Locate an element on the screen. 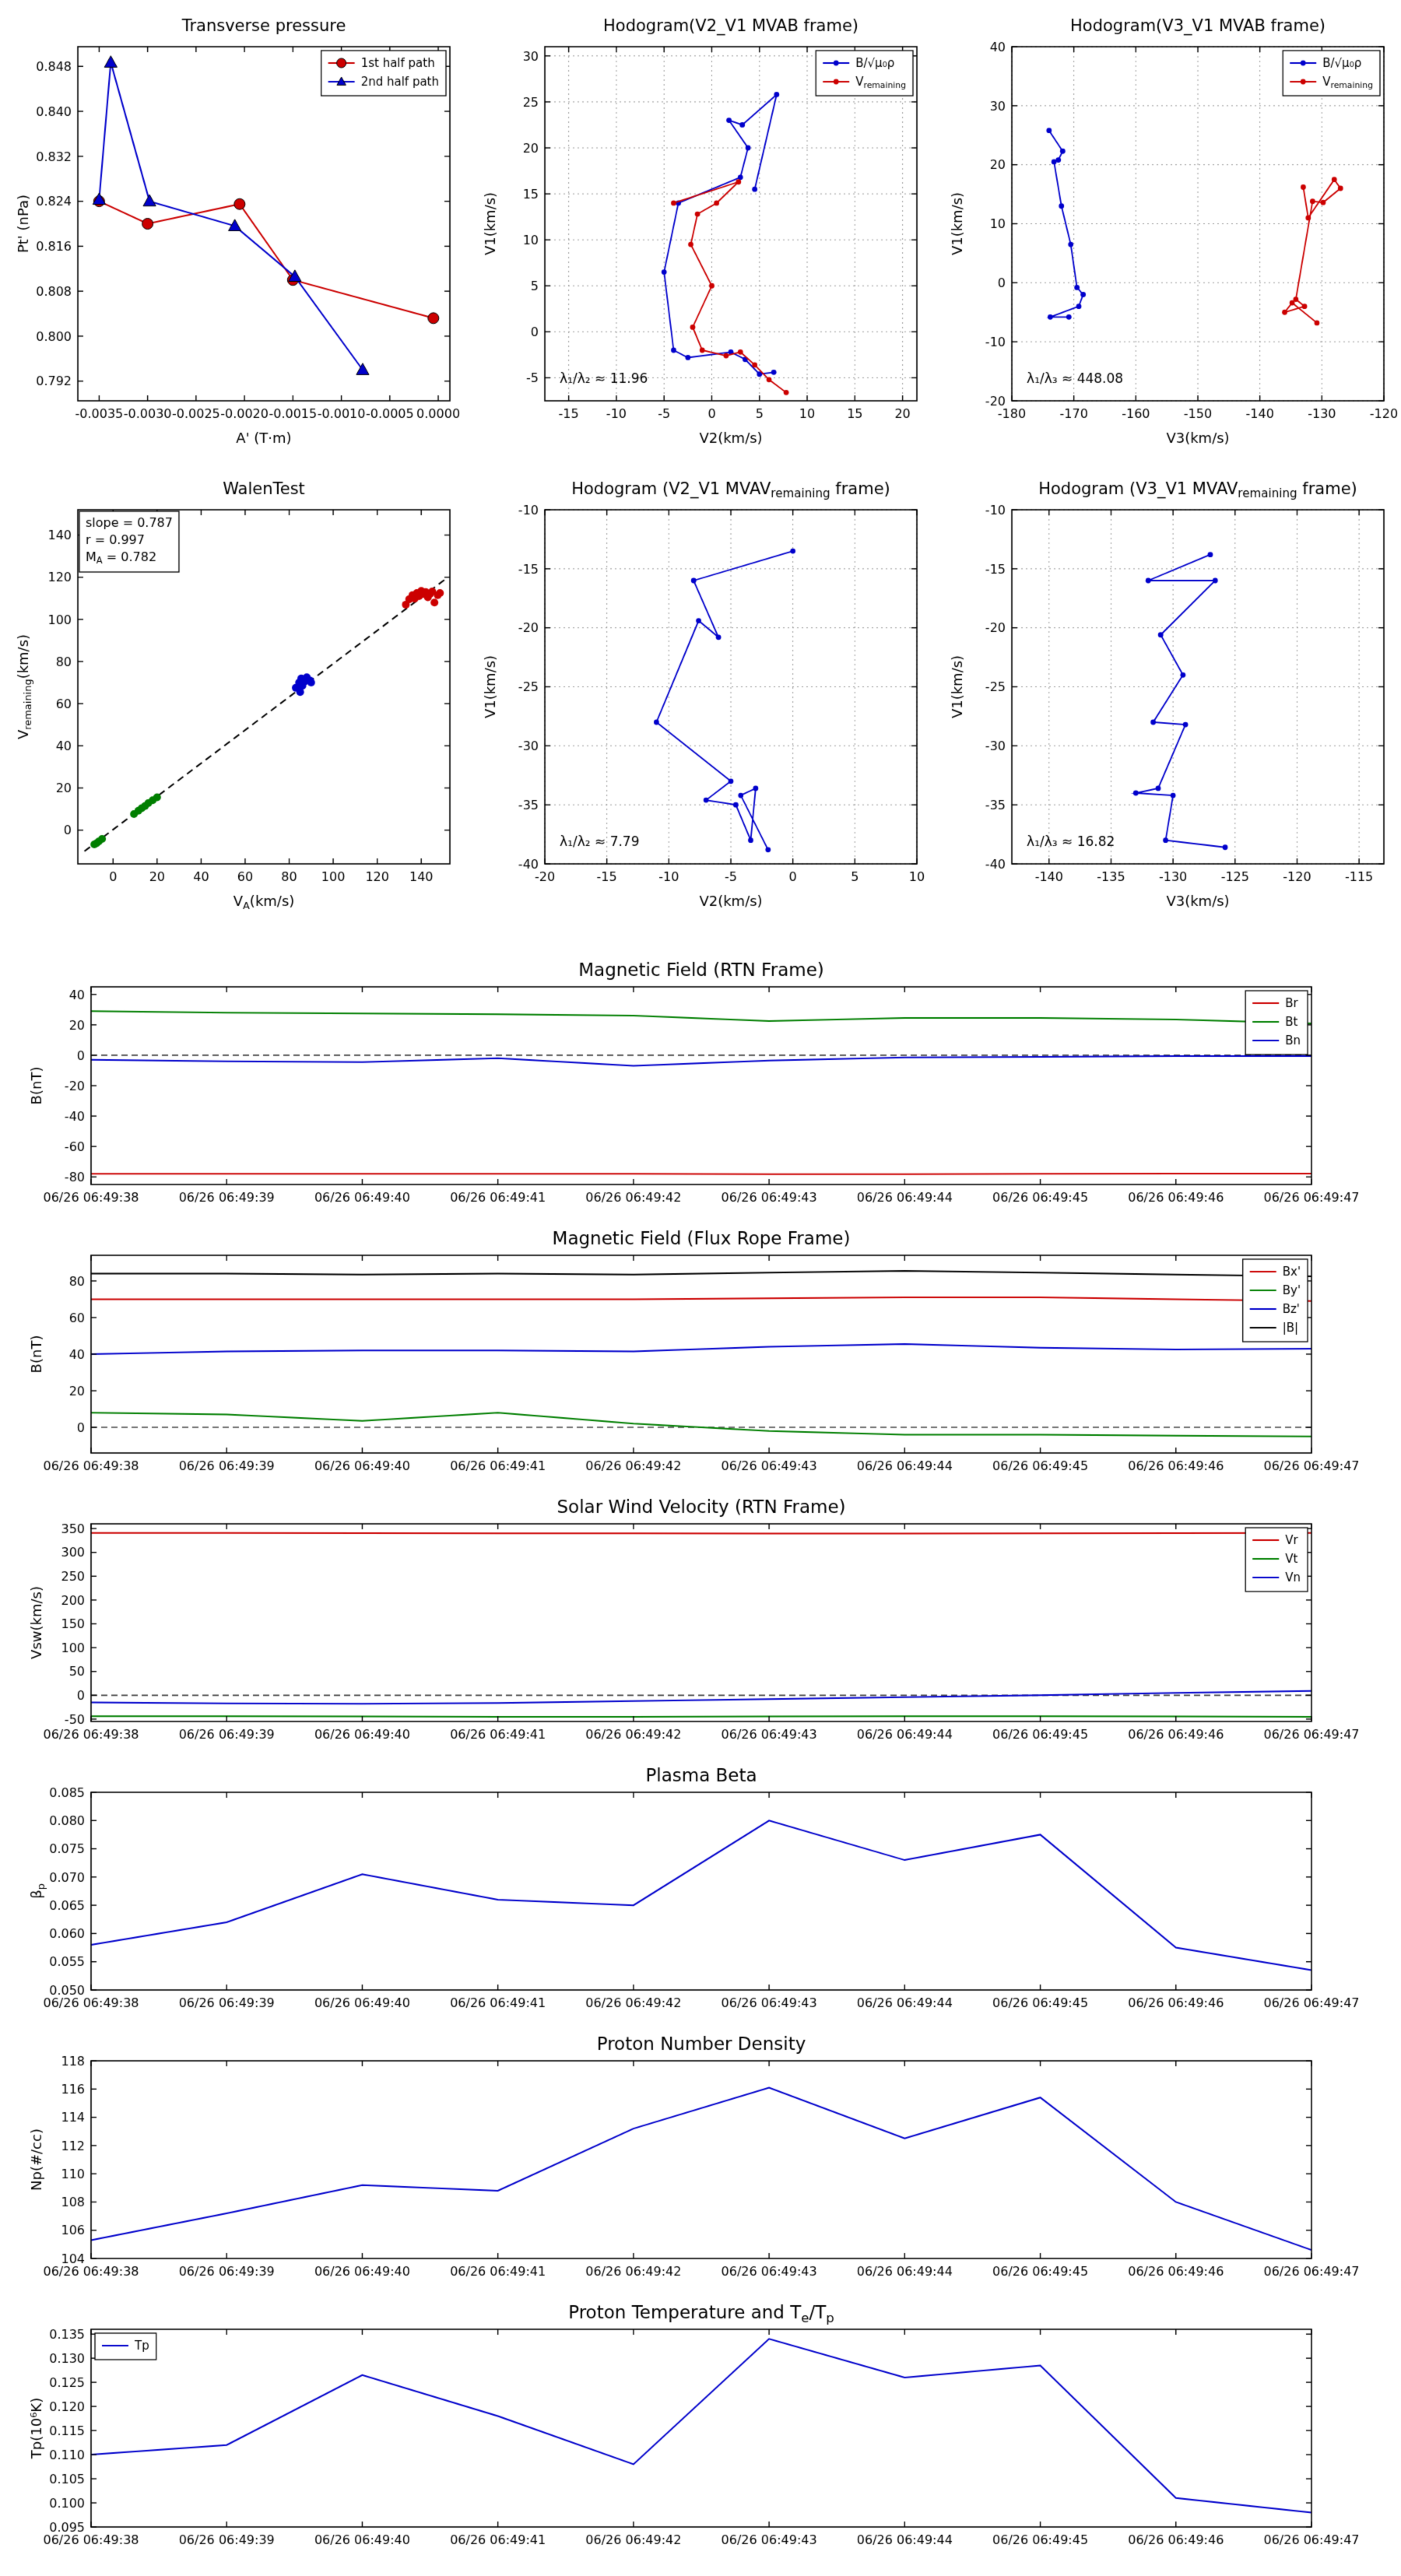 The width and height of the screenshot is (1401, 2576). chart-hodogram-v2v1-mvab is located at coordinates (700, 236).